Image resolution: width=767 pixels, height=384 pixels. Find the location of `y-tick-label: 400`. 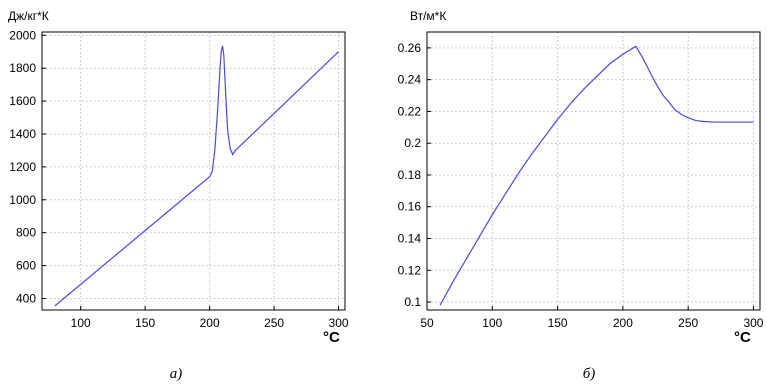

y-tick-label: 400 is located at coordinates (26, 298).